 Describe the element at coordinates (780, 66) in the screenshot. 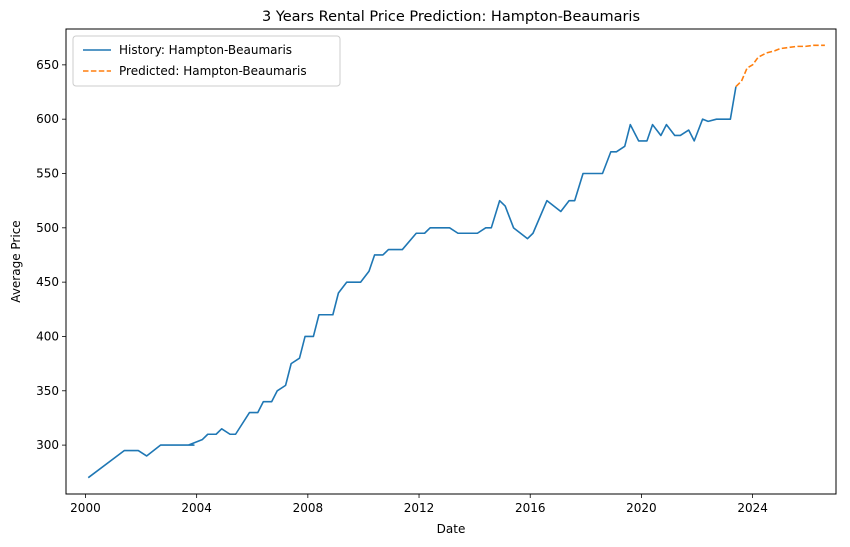

I see `series-line-predicted` at that location.